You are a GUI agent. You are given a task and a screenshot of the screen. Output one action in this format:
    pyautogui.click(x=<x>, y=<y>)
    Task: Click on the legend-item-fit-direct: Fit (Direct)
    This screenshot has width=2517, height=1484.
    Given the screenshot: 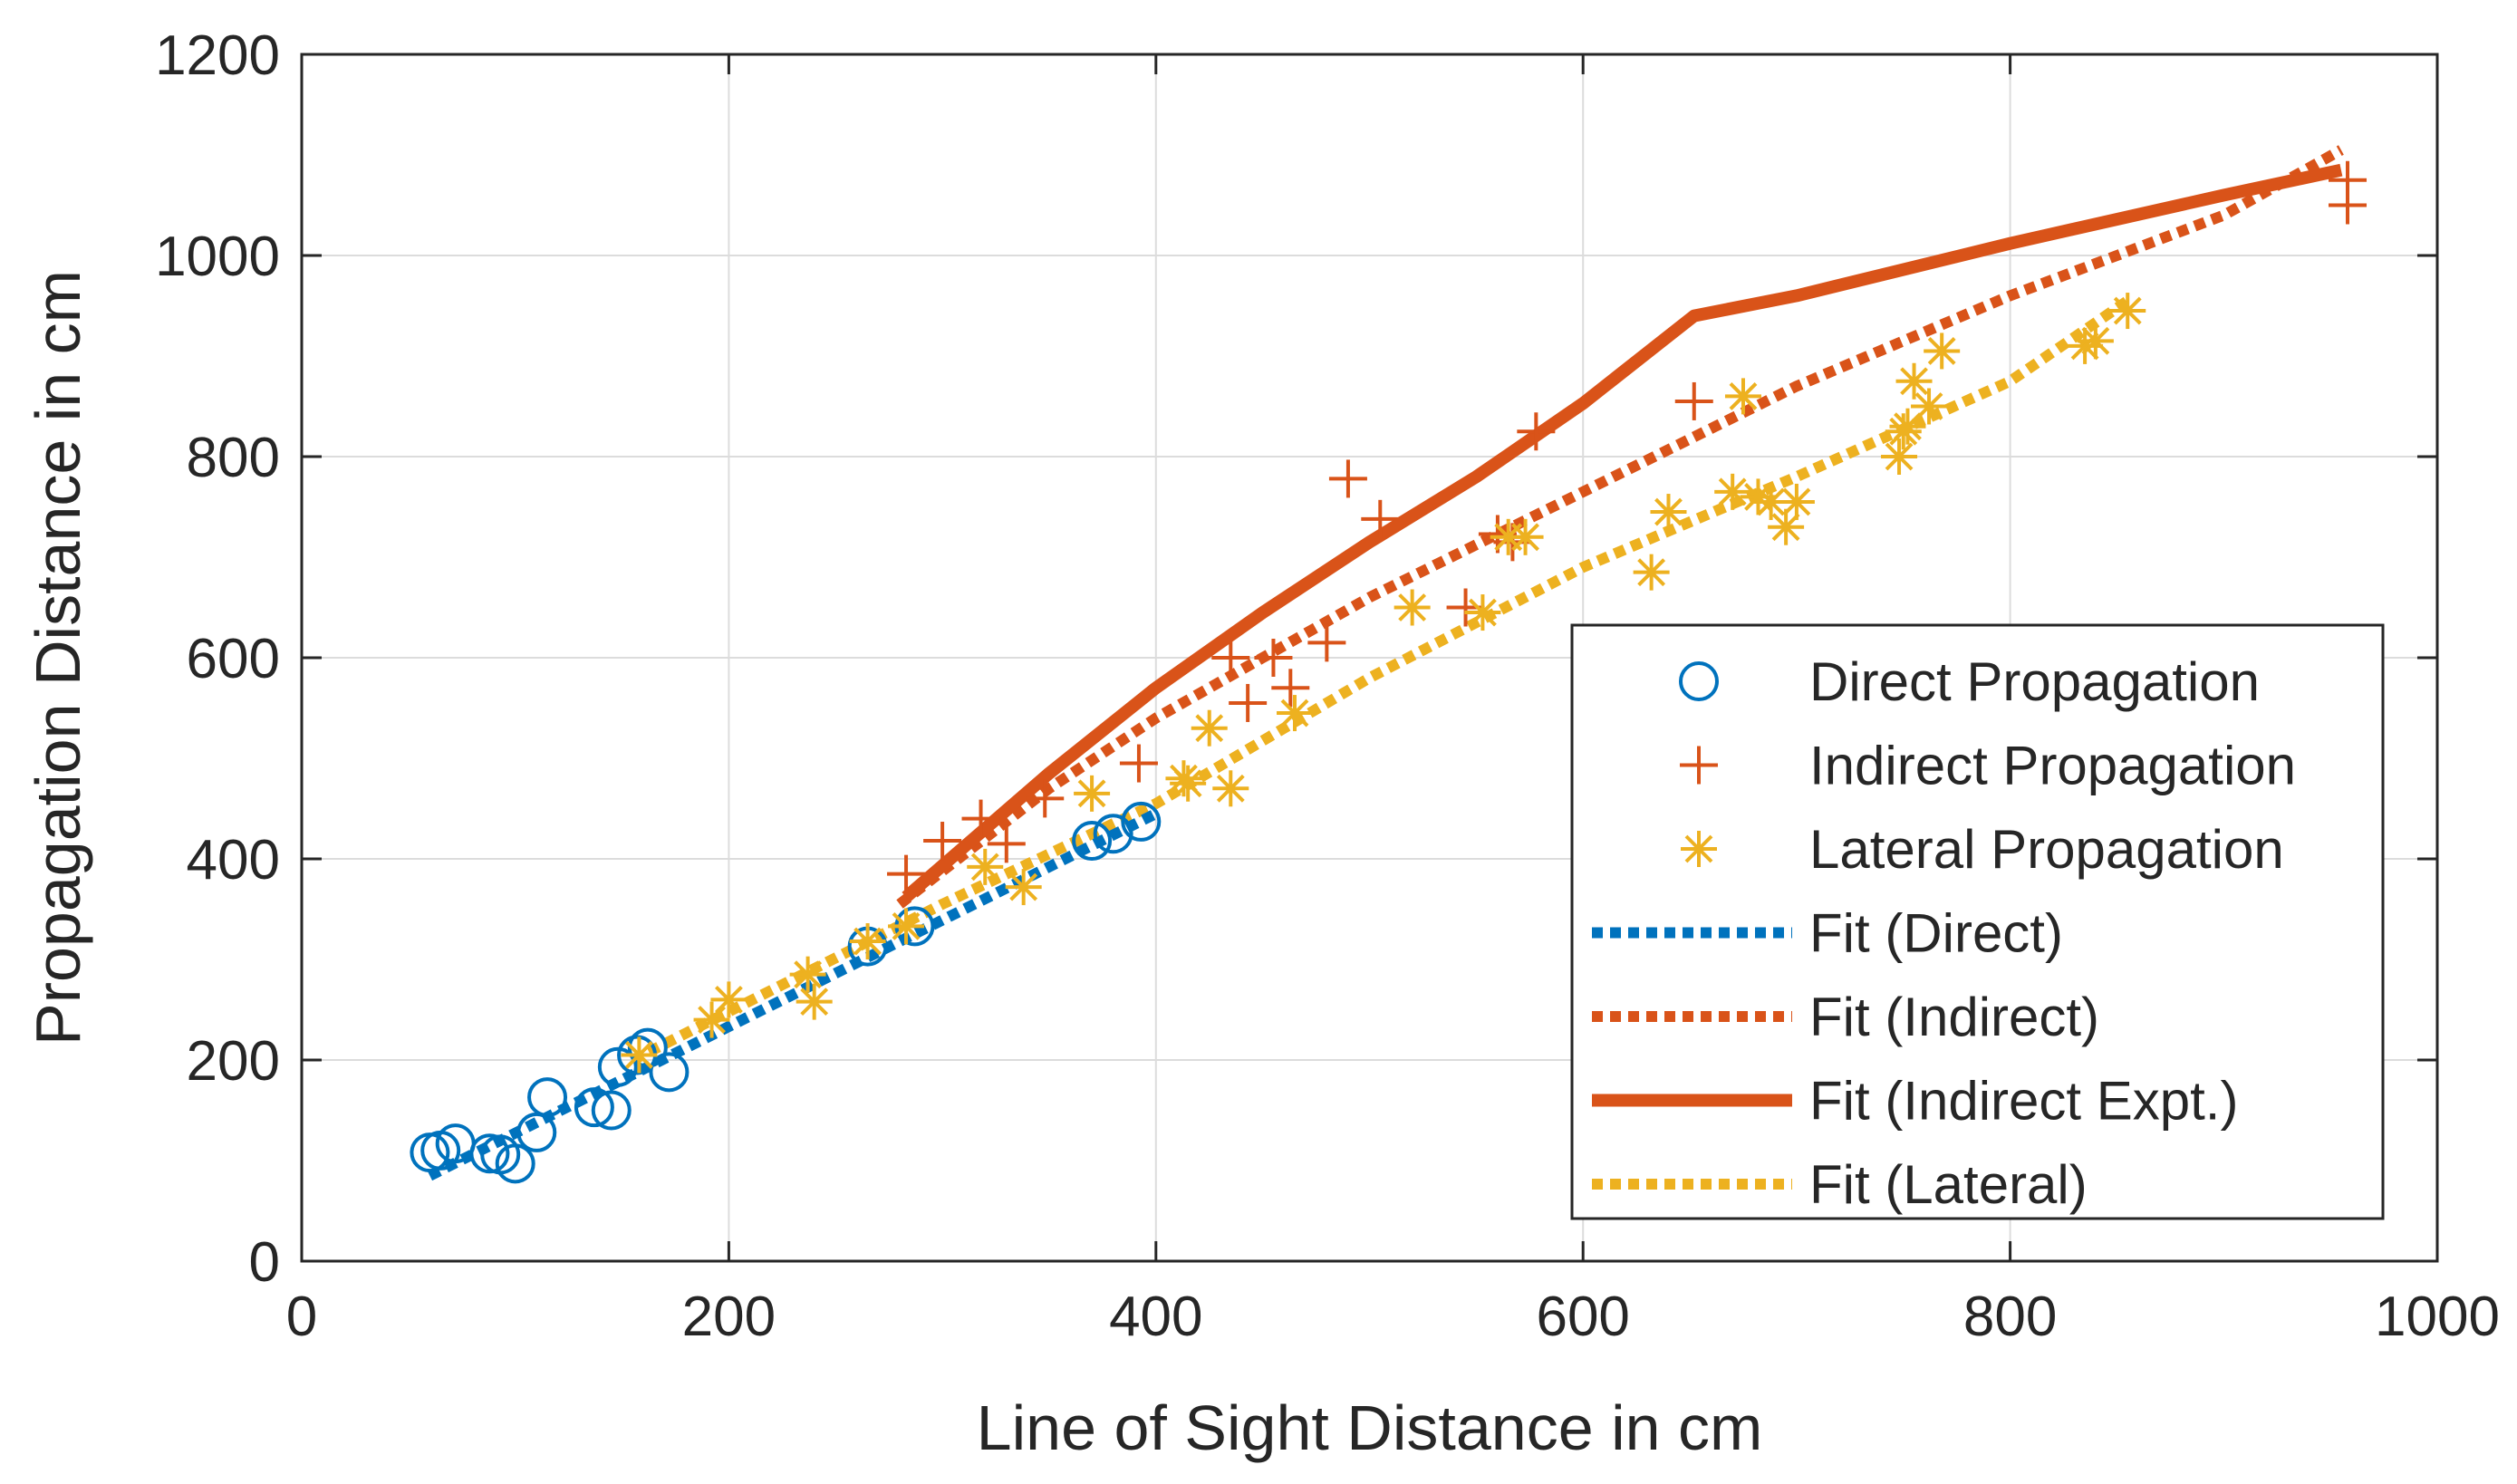 What is the action you would take?
    pyautogui.click(x=1827, y=934)
    